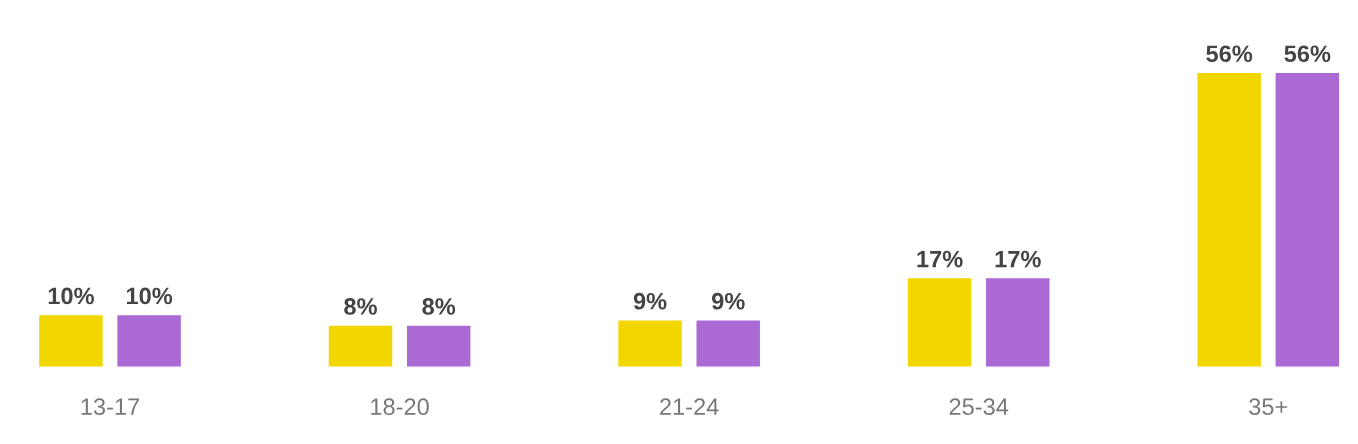 This screenshot has width=1358, height=444. Describe the element at coordinates (689, 406) in the screenshot. I see `x-tick-label: 21-24` at that location.